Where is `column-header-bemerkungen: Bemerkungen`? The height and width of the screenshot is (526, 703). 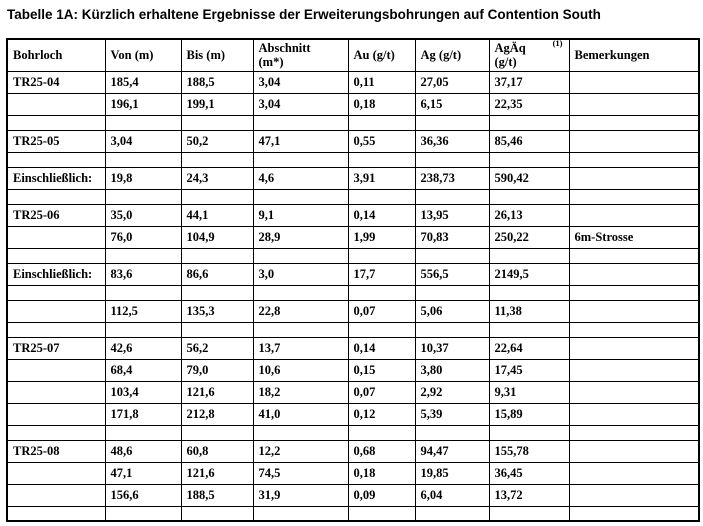 column-header-bemerkungen: Bemerkungen is located at coordinates (634, 55).